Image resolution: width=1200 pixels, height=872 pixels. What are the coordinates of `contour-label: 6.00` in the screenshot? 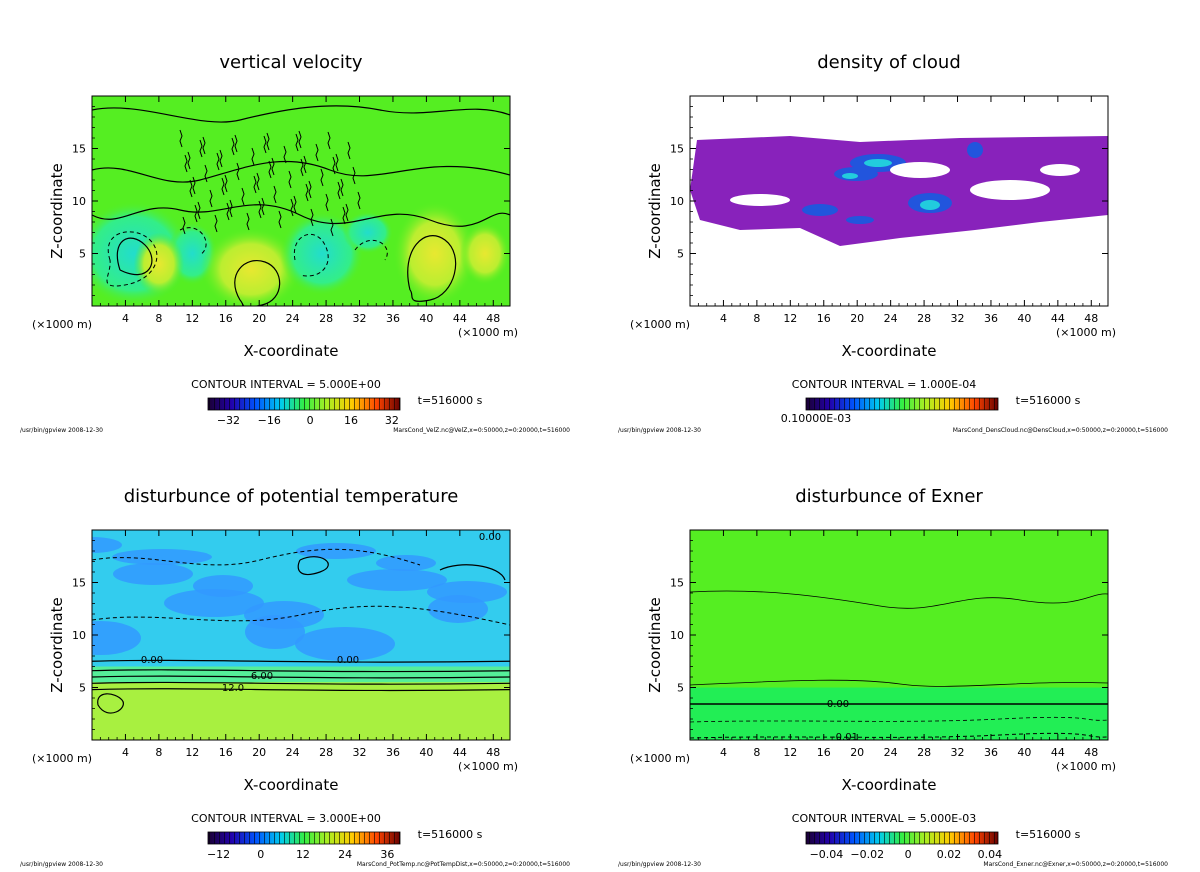 It's located at (262, 676).